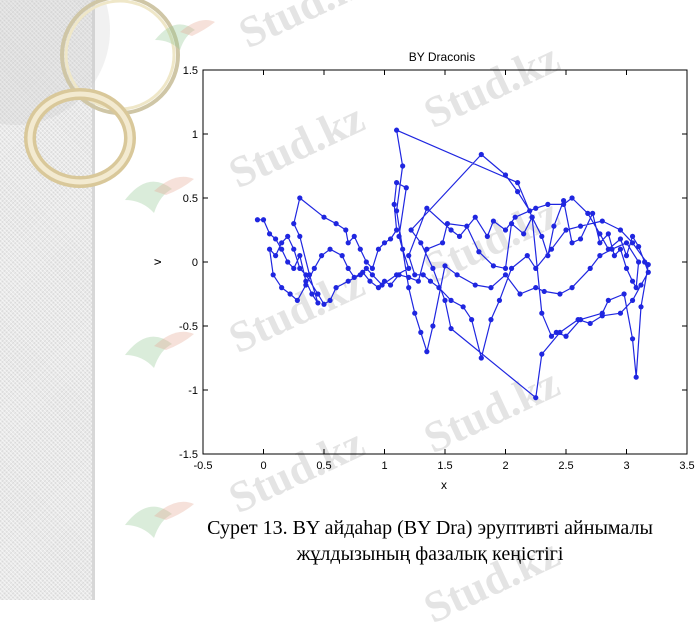 The image size is (697, 634). Describe the element at coordinates (193, 391) in the screenshot. I see `y-tick-label: -1` at that location.